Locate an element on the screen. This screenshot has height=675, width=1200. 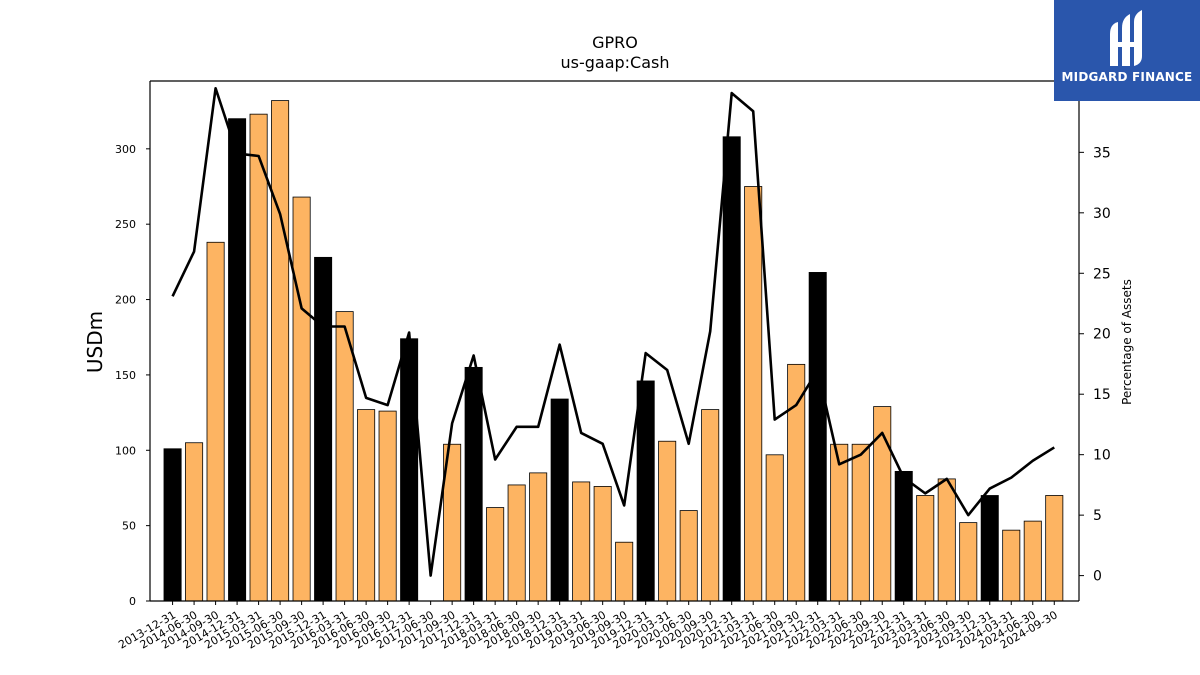
logo-mark-icon is located at coordinates (1126, 38).